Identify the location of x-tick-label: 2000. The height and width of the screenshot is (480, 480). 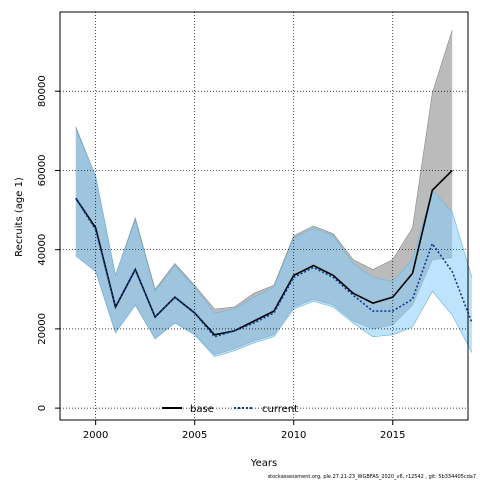
(95, 435).